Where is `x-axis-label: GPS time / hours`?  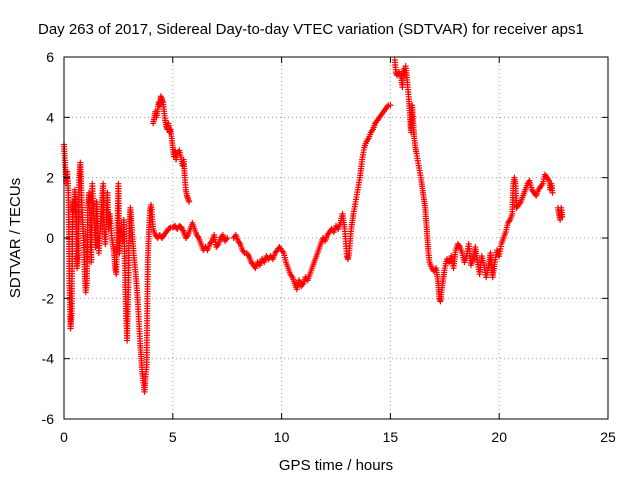 x-axis-label: GPS time / hours is located at coordinates (336, 465).